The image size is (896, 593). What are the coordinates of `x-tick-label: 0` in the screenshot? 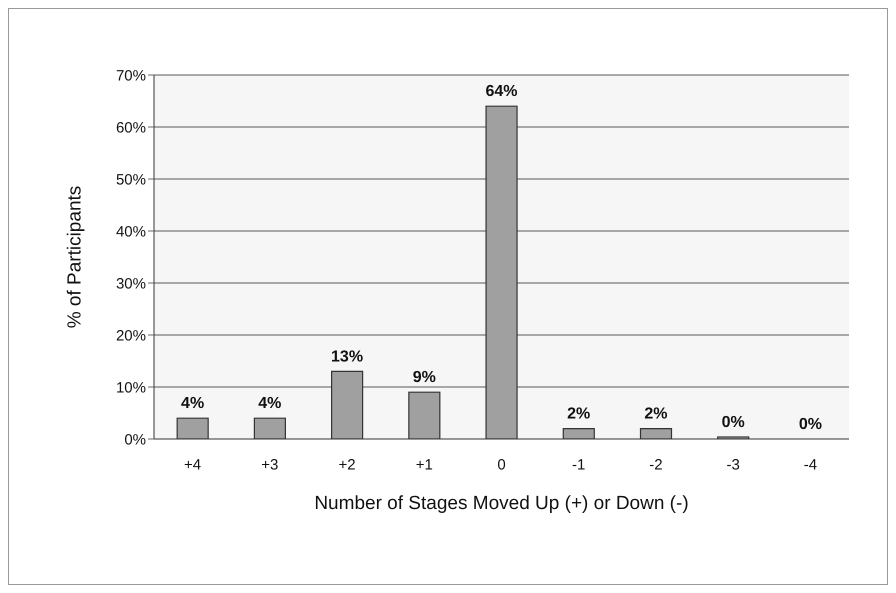 It's located at (501, 465).